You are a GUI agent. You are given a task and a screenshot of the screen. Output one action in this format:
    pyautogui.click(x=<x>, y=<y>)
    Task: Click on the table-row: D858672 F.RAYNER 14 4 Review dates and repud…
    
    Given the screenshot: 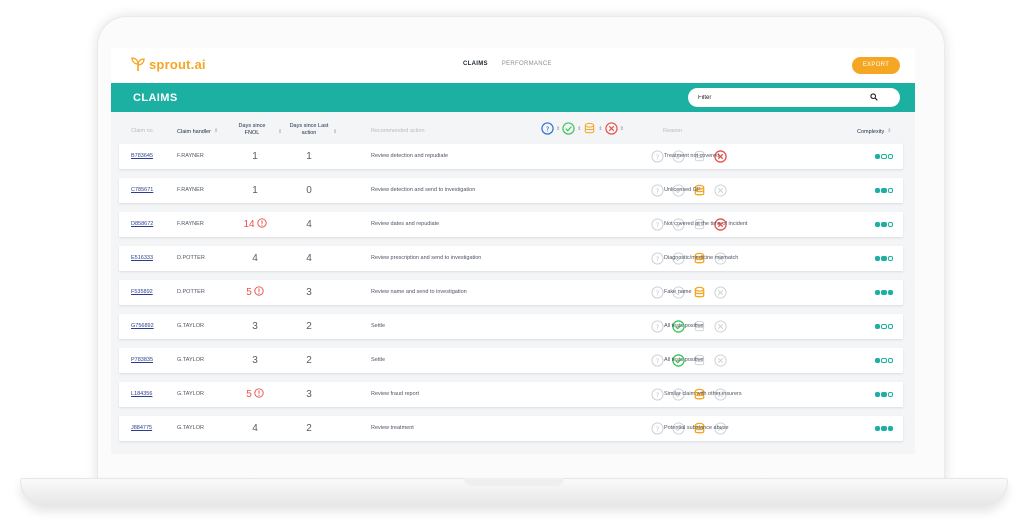 What is the action you would take?
    pyautogui.click(x=511, y=224)
    